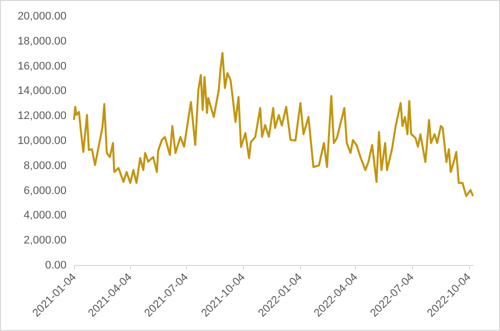 This screenshot has height=331, width=500. What do you see at coordinates (45, 166) in the screenshot?
I see `y-tick-label: 8,000.00` at bounding box center [45, 166].